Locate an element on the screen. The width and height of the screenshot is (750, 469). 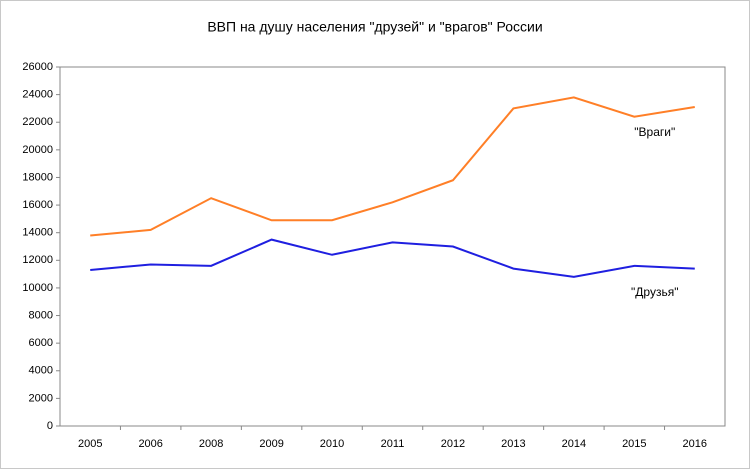
y-tick-label: 26000 is located at coordinates (37, 67).